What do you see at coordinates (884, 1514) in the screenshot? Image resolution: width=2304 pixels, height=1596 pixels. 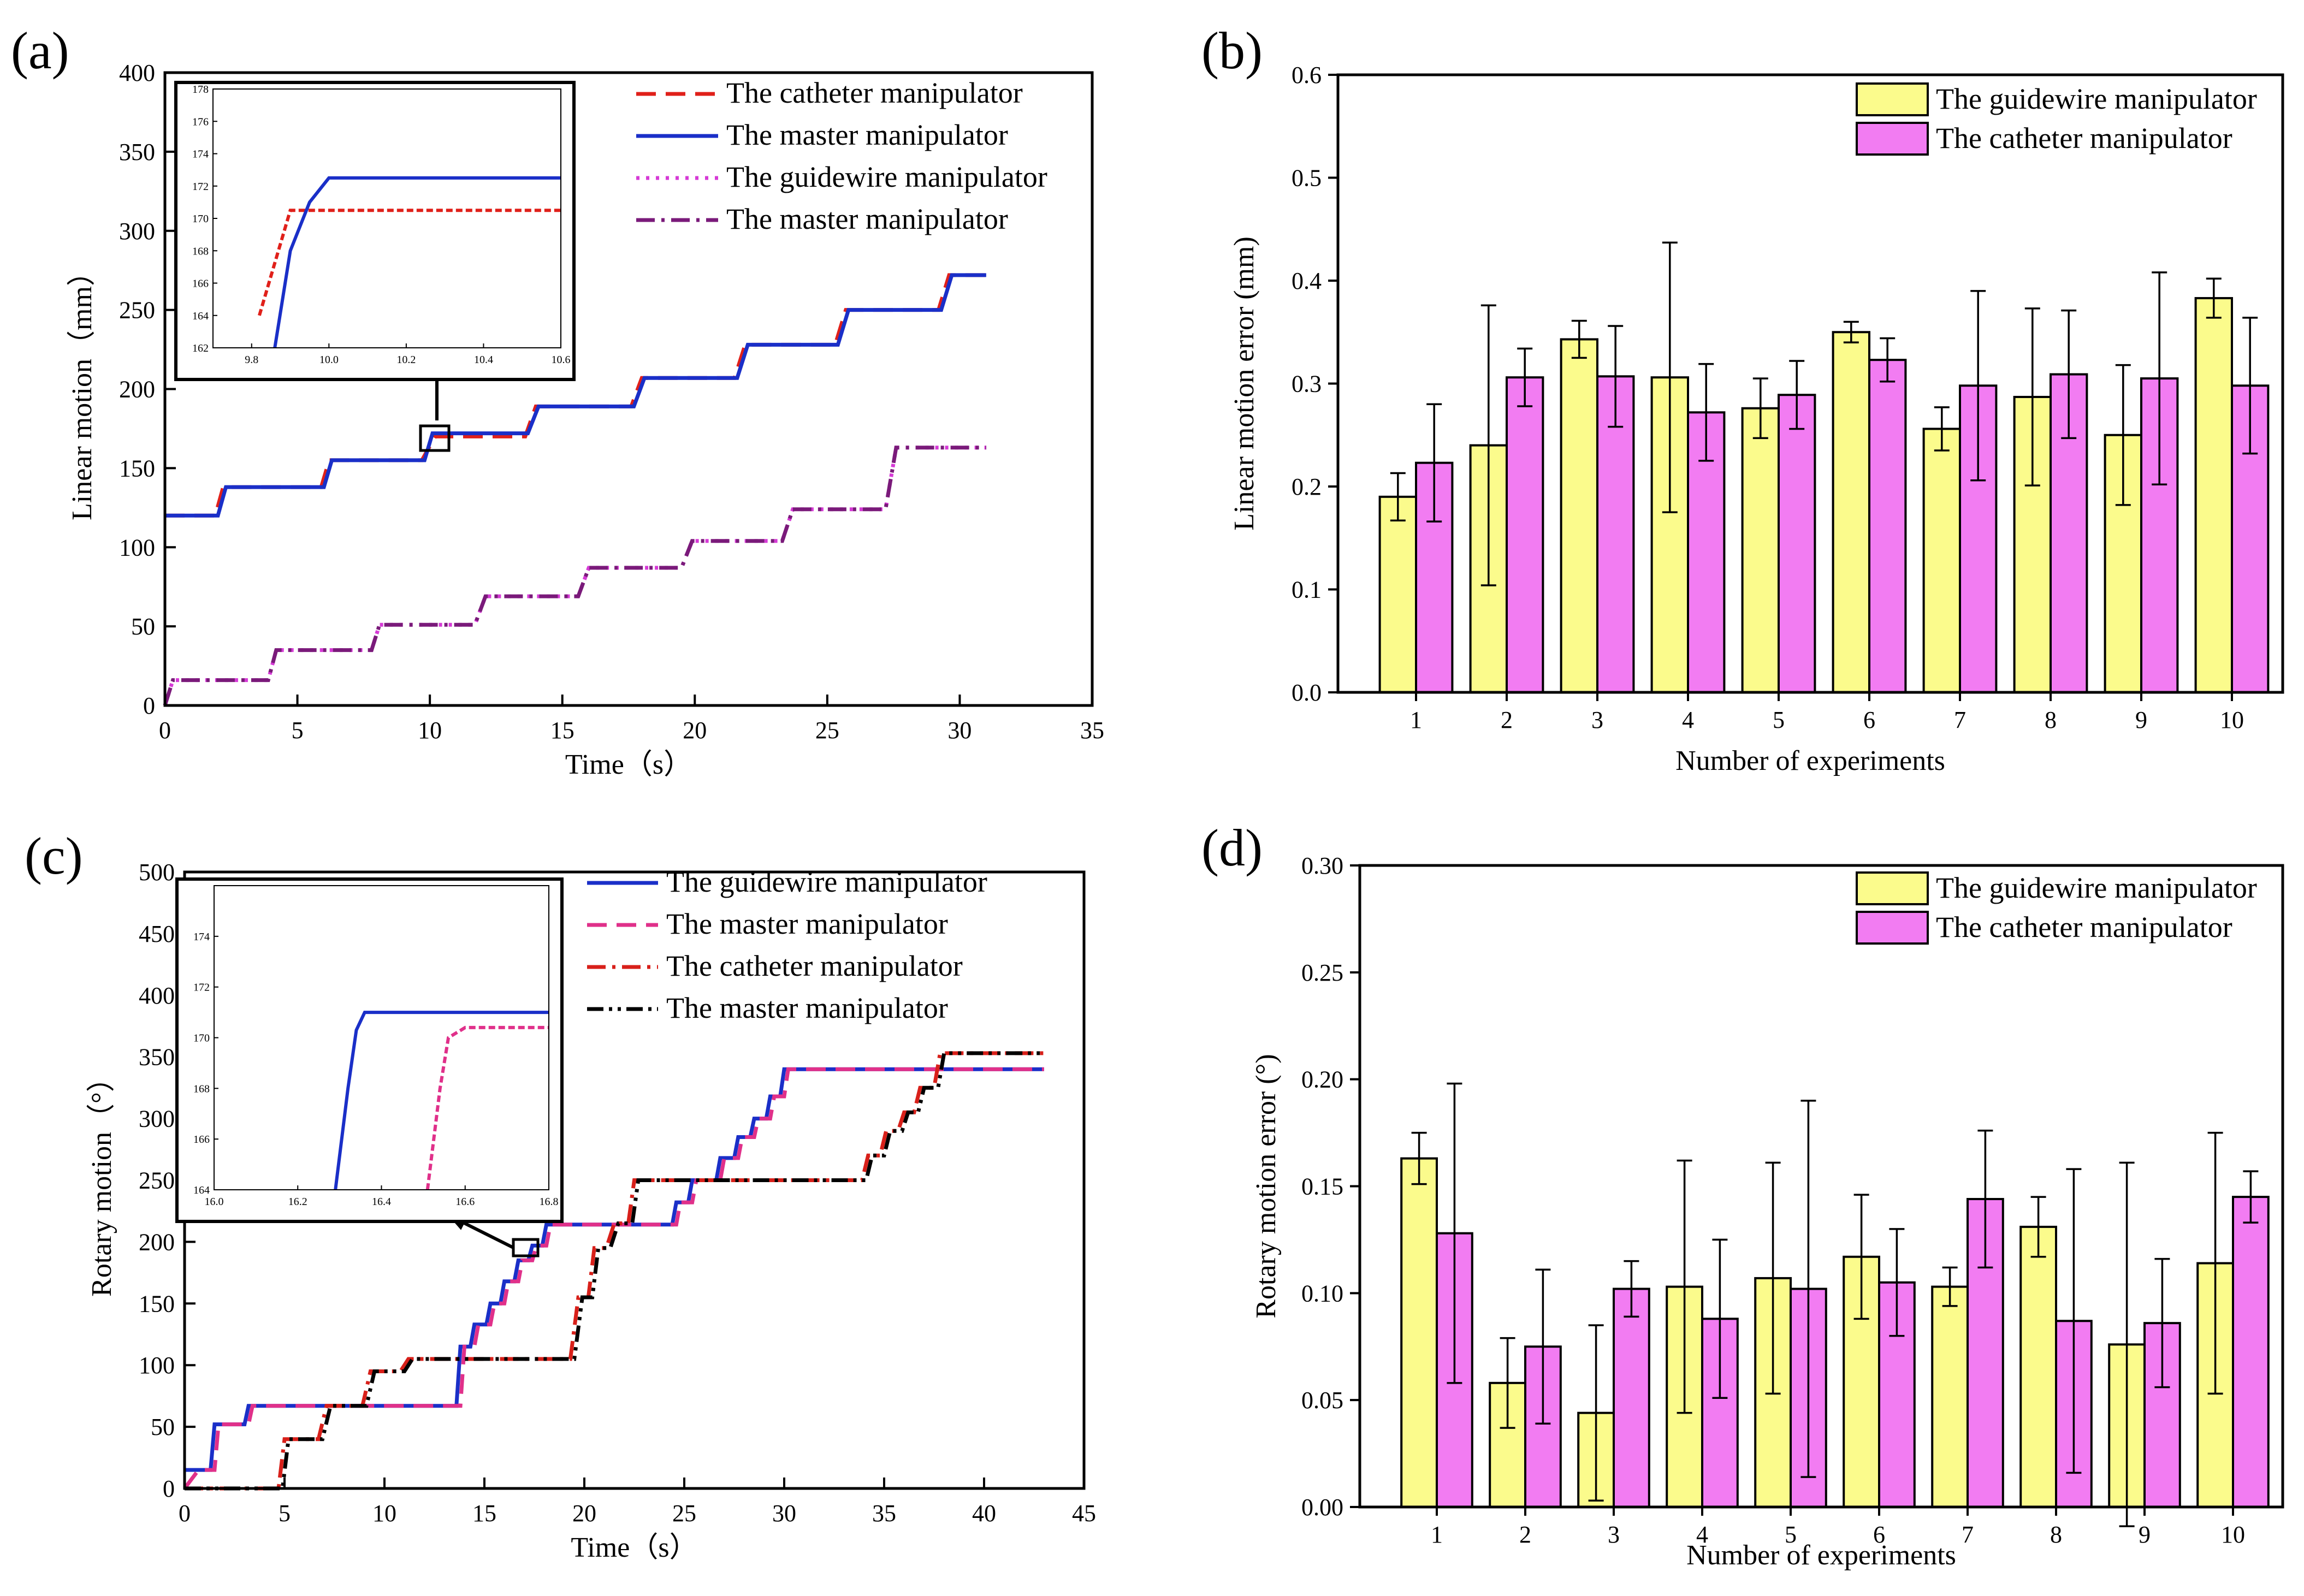 I see `x-tick-label: 35` at bounding box center [884, 1514].